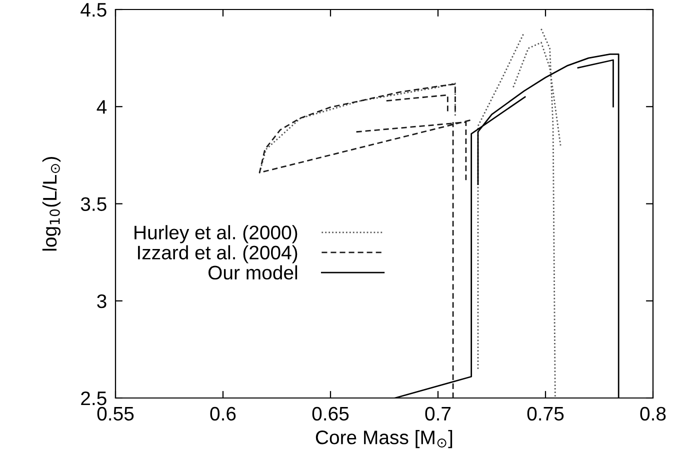  What do you see at coordinates (653, 413) in the screenshot?
I see `x-tick-label: 0.8` at bounding box center [653, 413].